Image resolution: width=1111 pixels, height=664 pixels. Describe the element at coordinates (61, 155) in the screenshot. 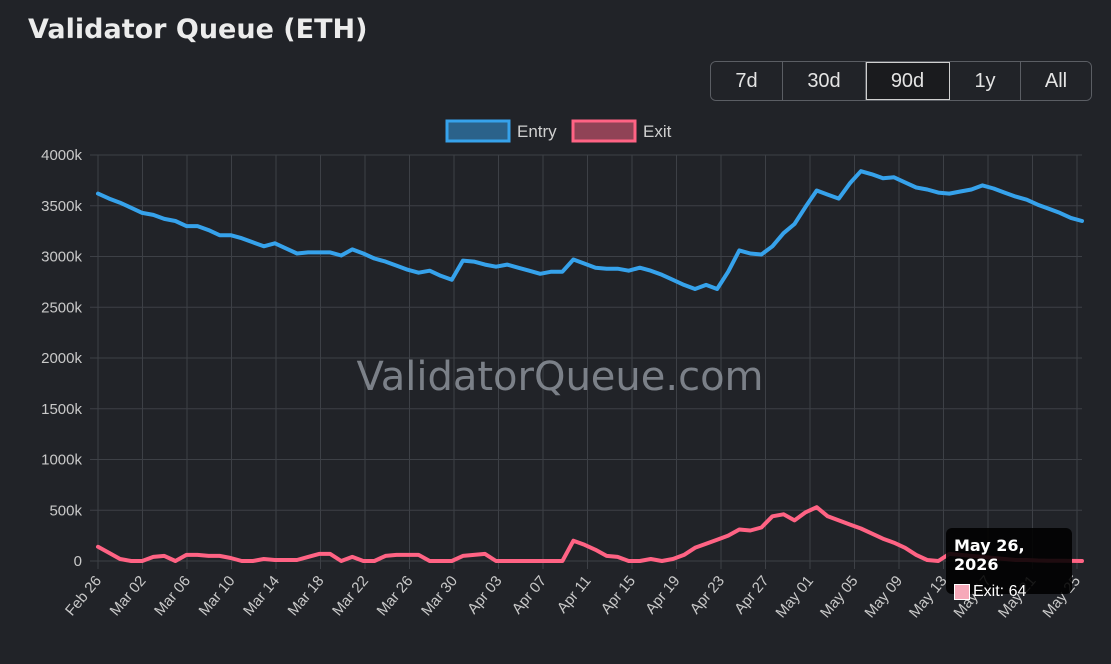

I see `y-tick-label: 4000k` at that location.